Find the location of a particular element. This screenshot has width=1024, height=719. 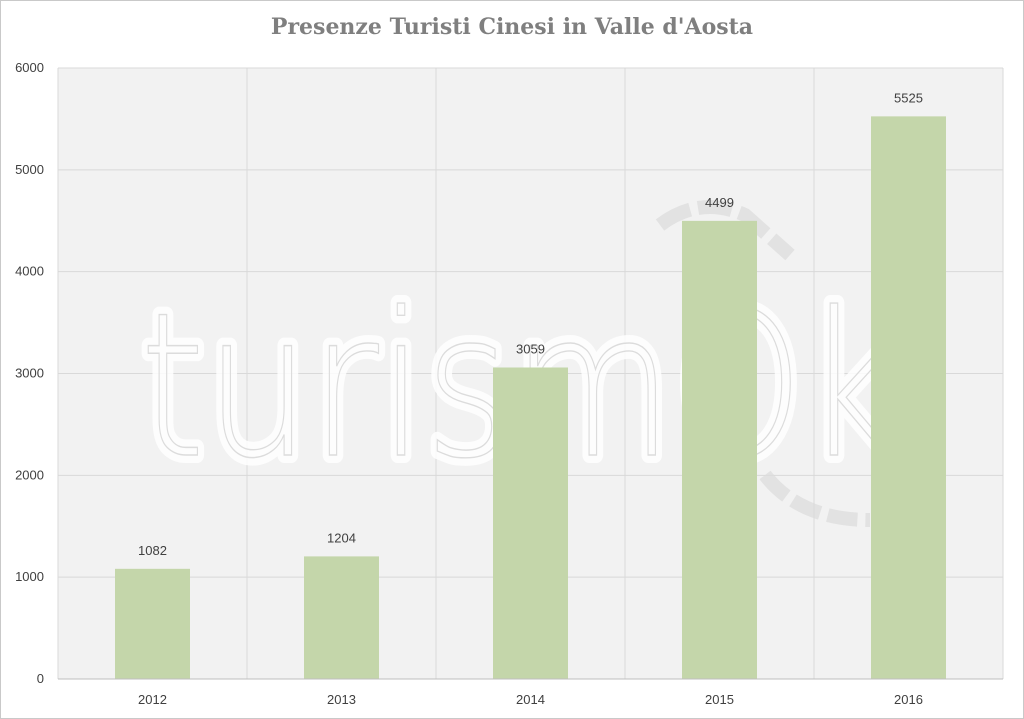

data-label-2015: 4499 is located at coordinates (719, 202).